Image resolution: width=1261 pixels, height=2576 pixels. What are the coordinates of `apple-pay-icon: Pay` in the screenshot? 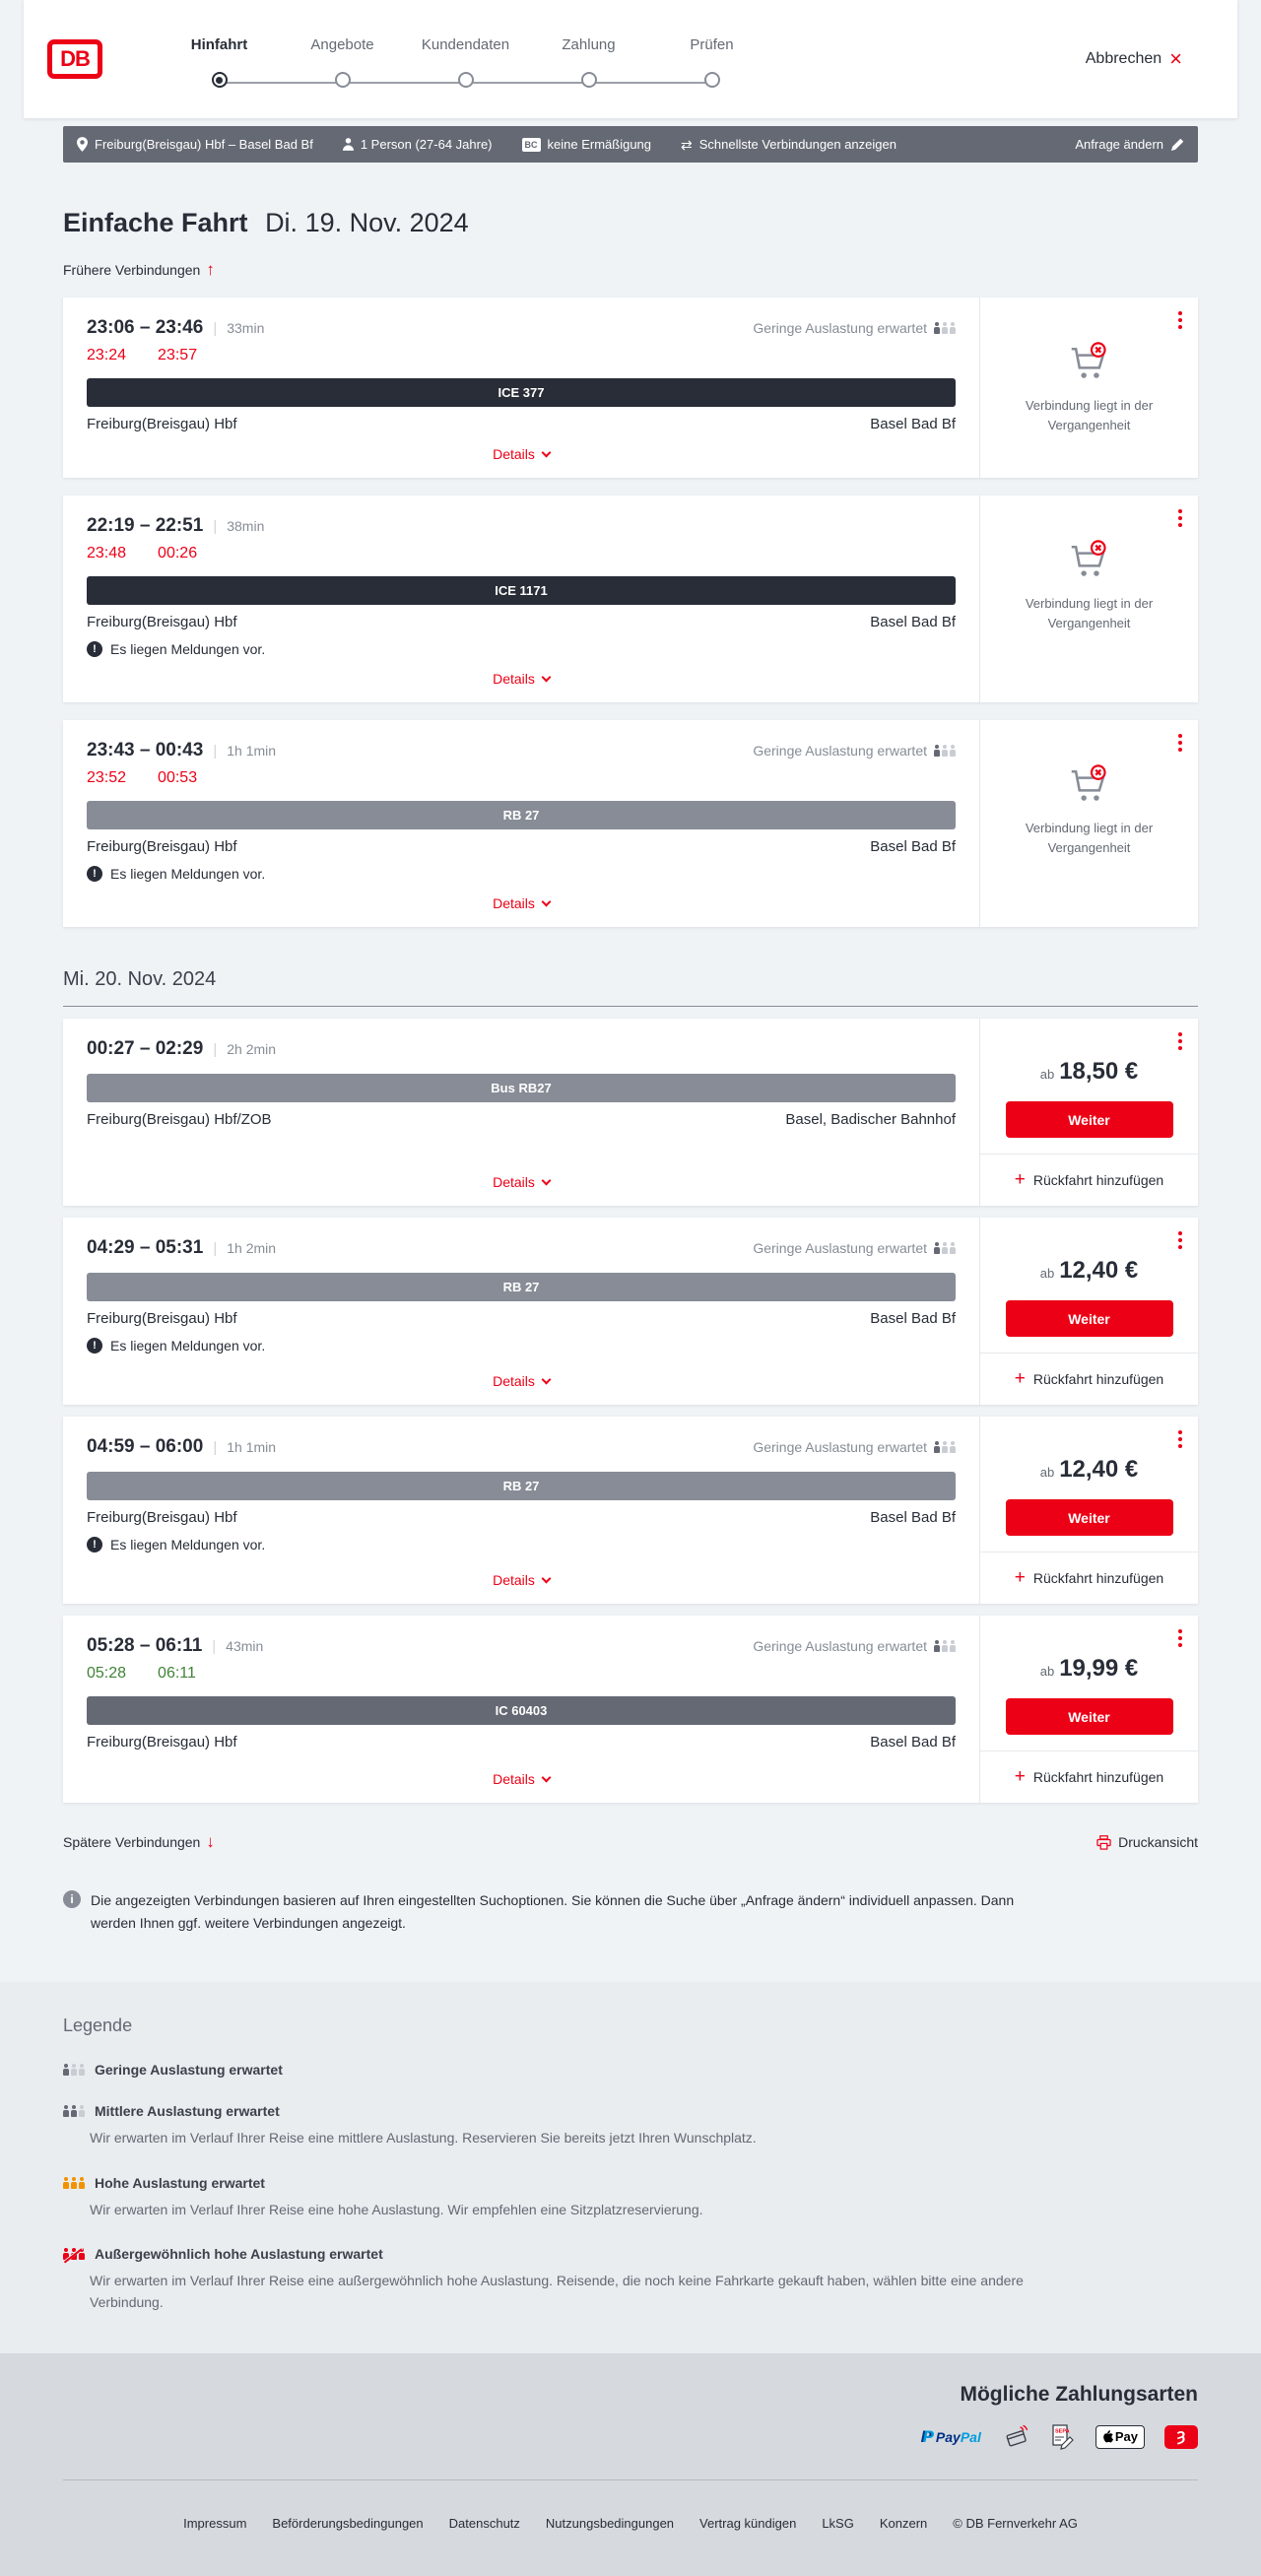 It's located at (1120, 2437).